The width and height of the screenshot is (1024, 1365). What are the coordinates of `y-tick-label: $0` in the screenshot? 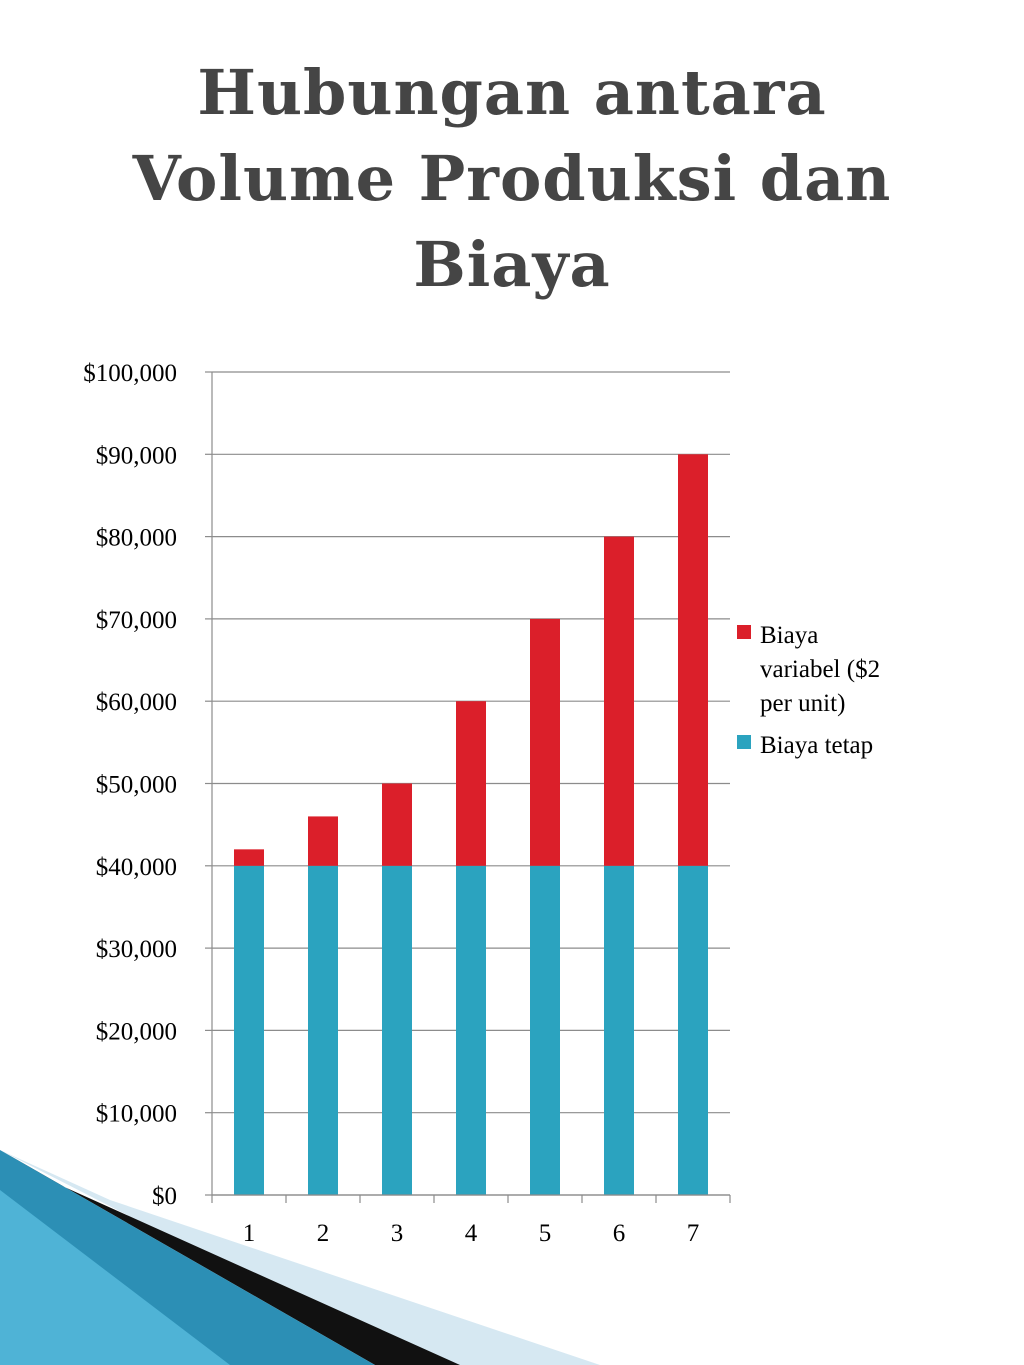 It's located at (164, 1196).